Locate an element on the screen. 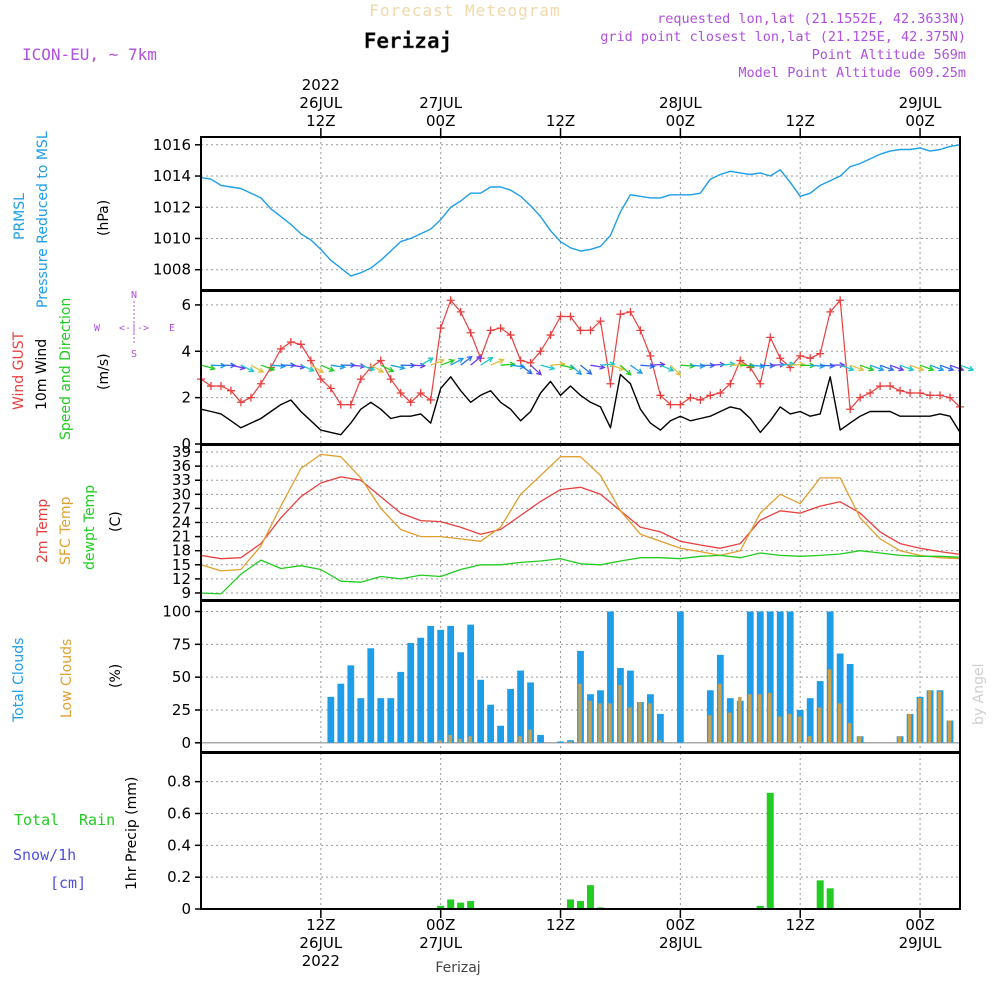 The height and width of the screenshot is (1000, 1000). y-tick-label: 21 is located at coordinates (181, 537).